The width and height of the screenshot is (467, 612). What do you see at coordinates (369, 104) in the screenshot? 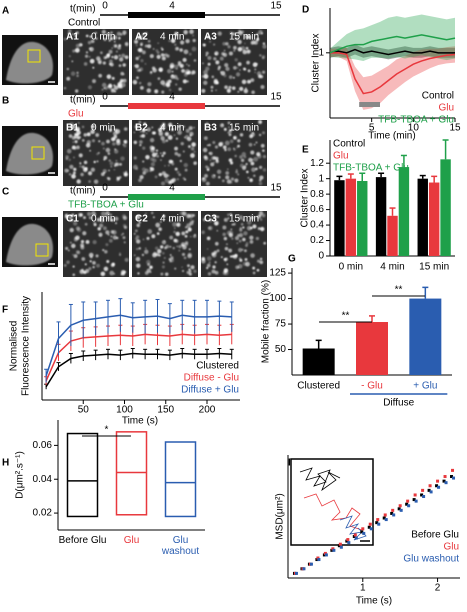
I see `stimulus-bar` at bounding box center [369, 104].